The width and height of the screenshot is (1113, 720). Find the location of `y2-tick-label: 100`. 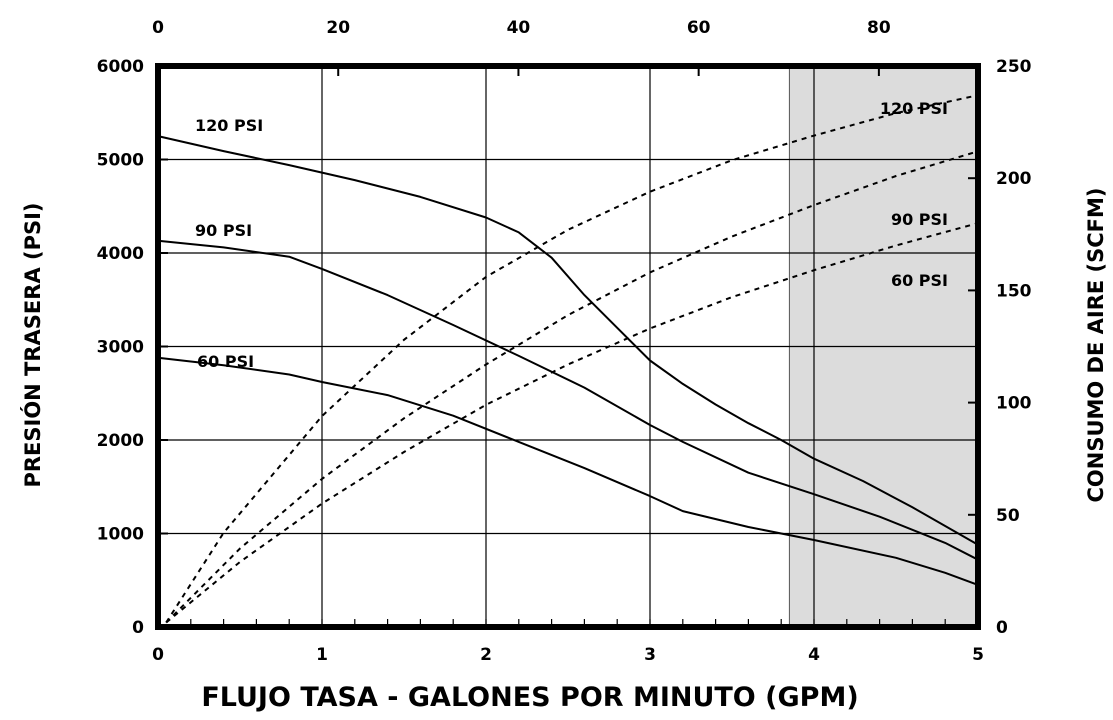

y2-tick-label: 100 is located at coordinates (1014, 404).